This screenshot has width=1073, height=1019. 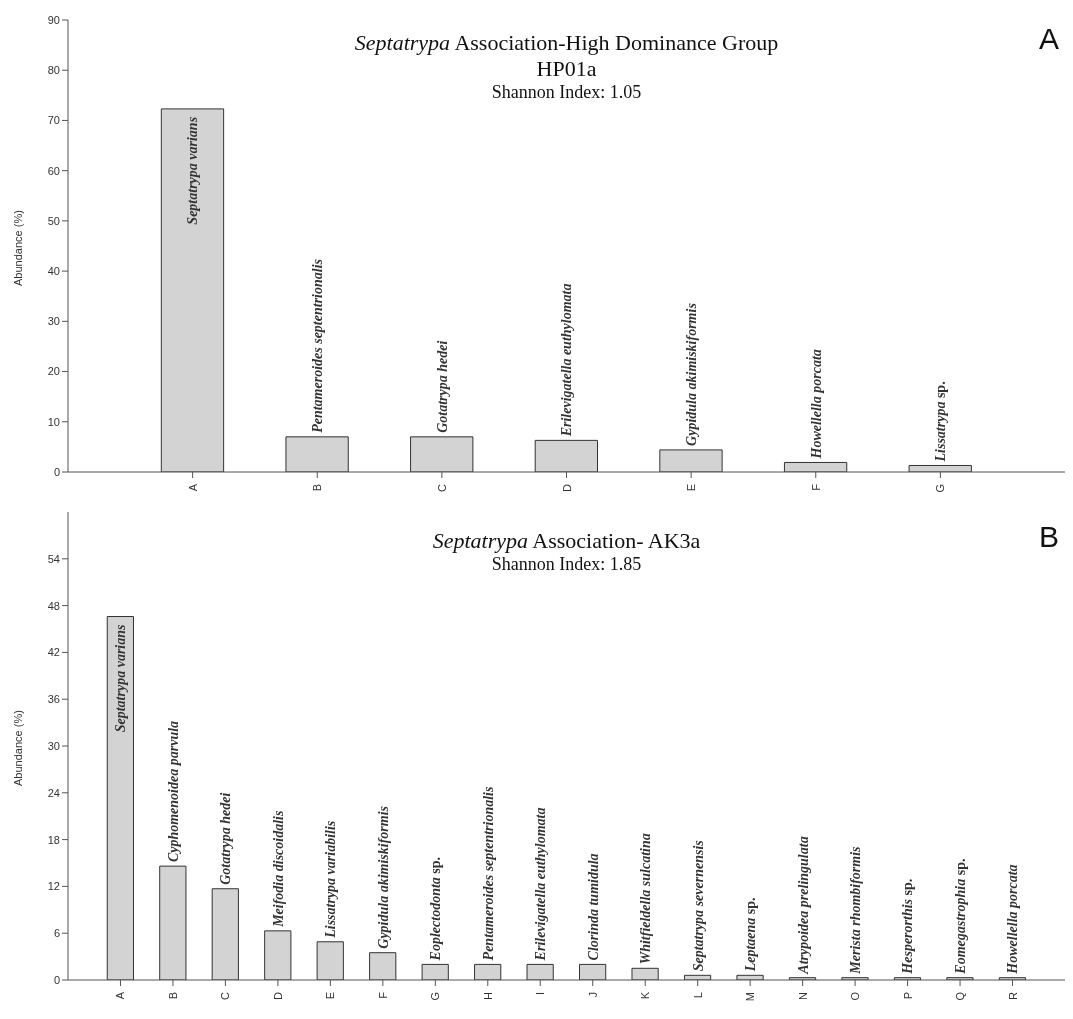 I want to click on y-tick-label: 36, so click(x=53, y=699).